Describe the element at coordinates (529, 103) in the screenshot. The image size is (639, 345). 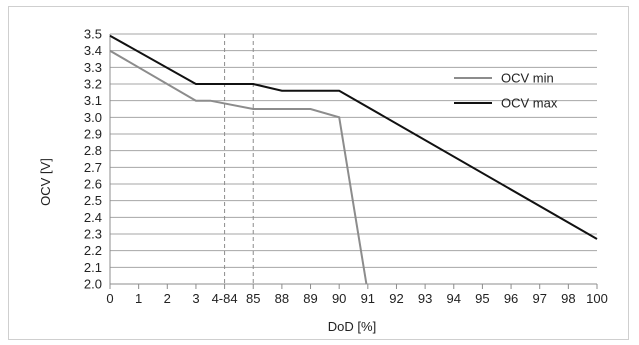
I see `legend-label: OCV max` at that location.